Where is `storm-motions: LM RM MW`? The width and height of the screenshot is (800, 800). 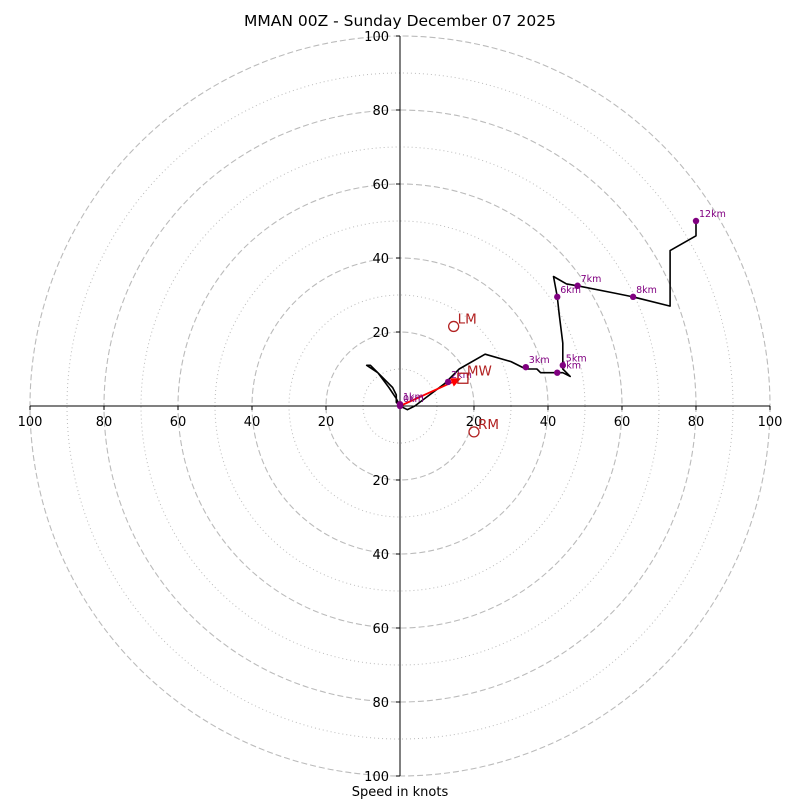 storm-motions: LM RM MW is located at coordinates (473, 374).